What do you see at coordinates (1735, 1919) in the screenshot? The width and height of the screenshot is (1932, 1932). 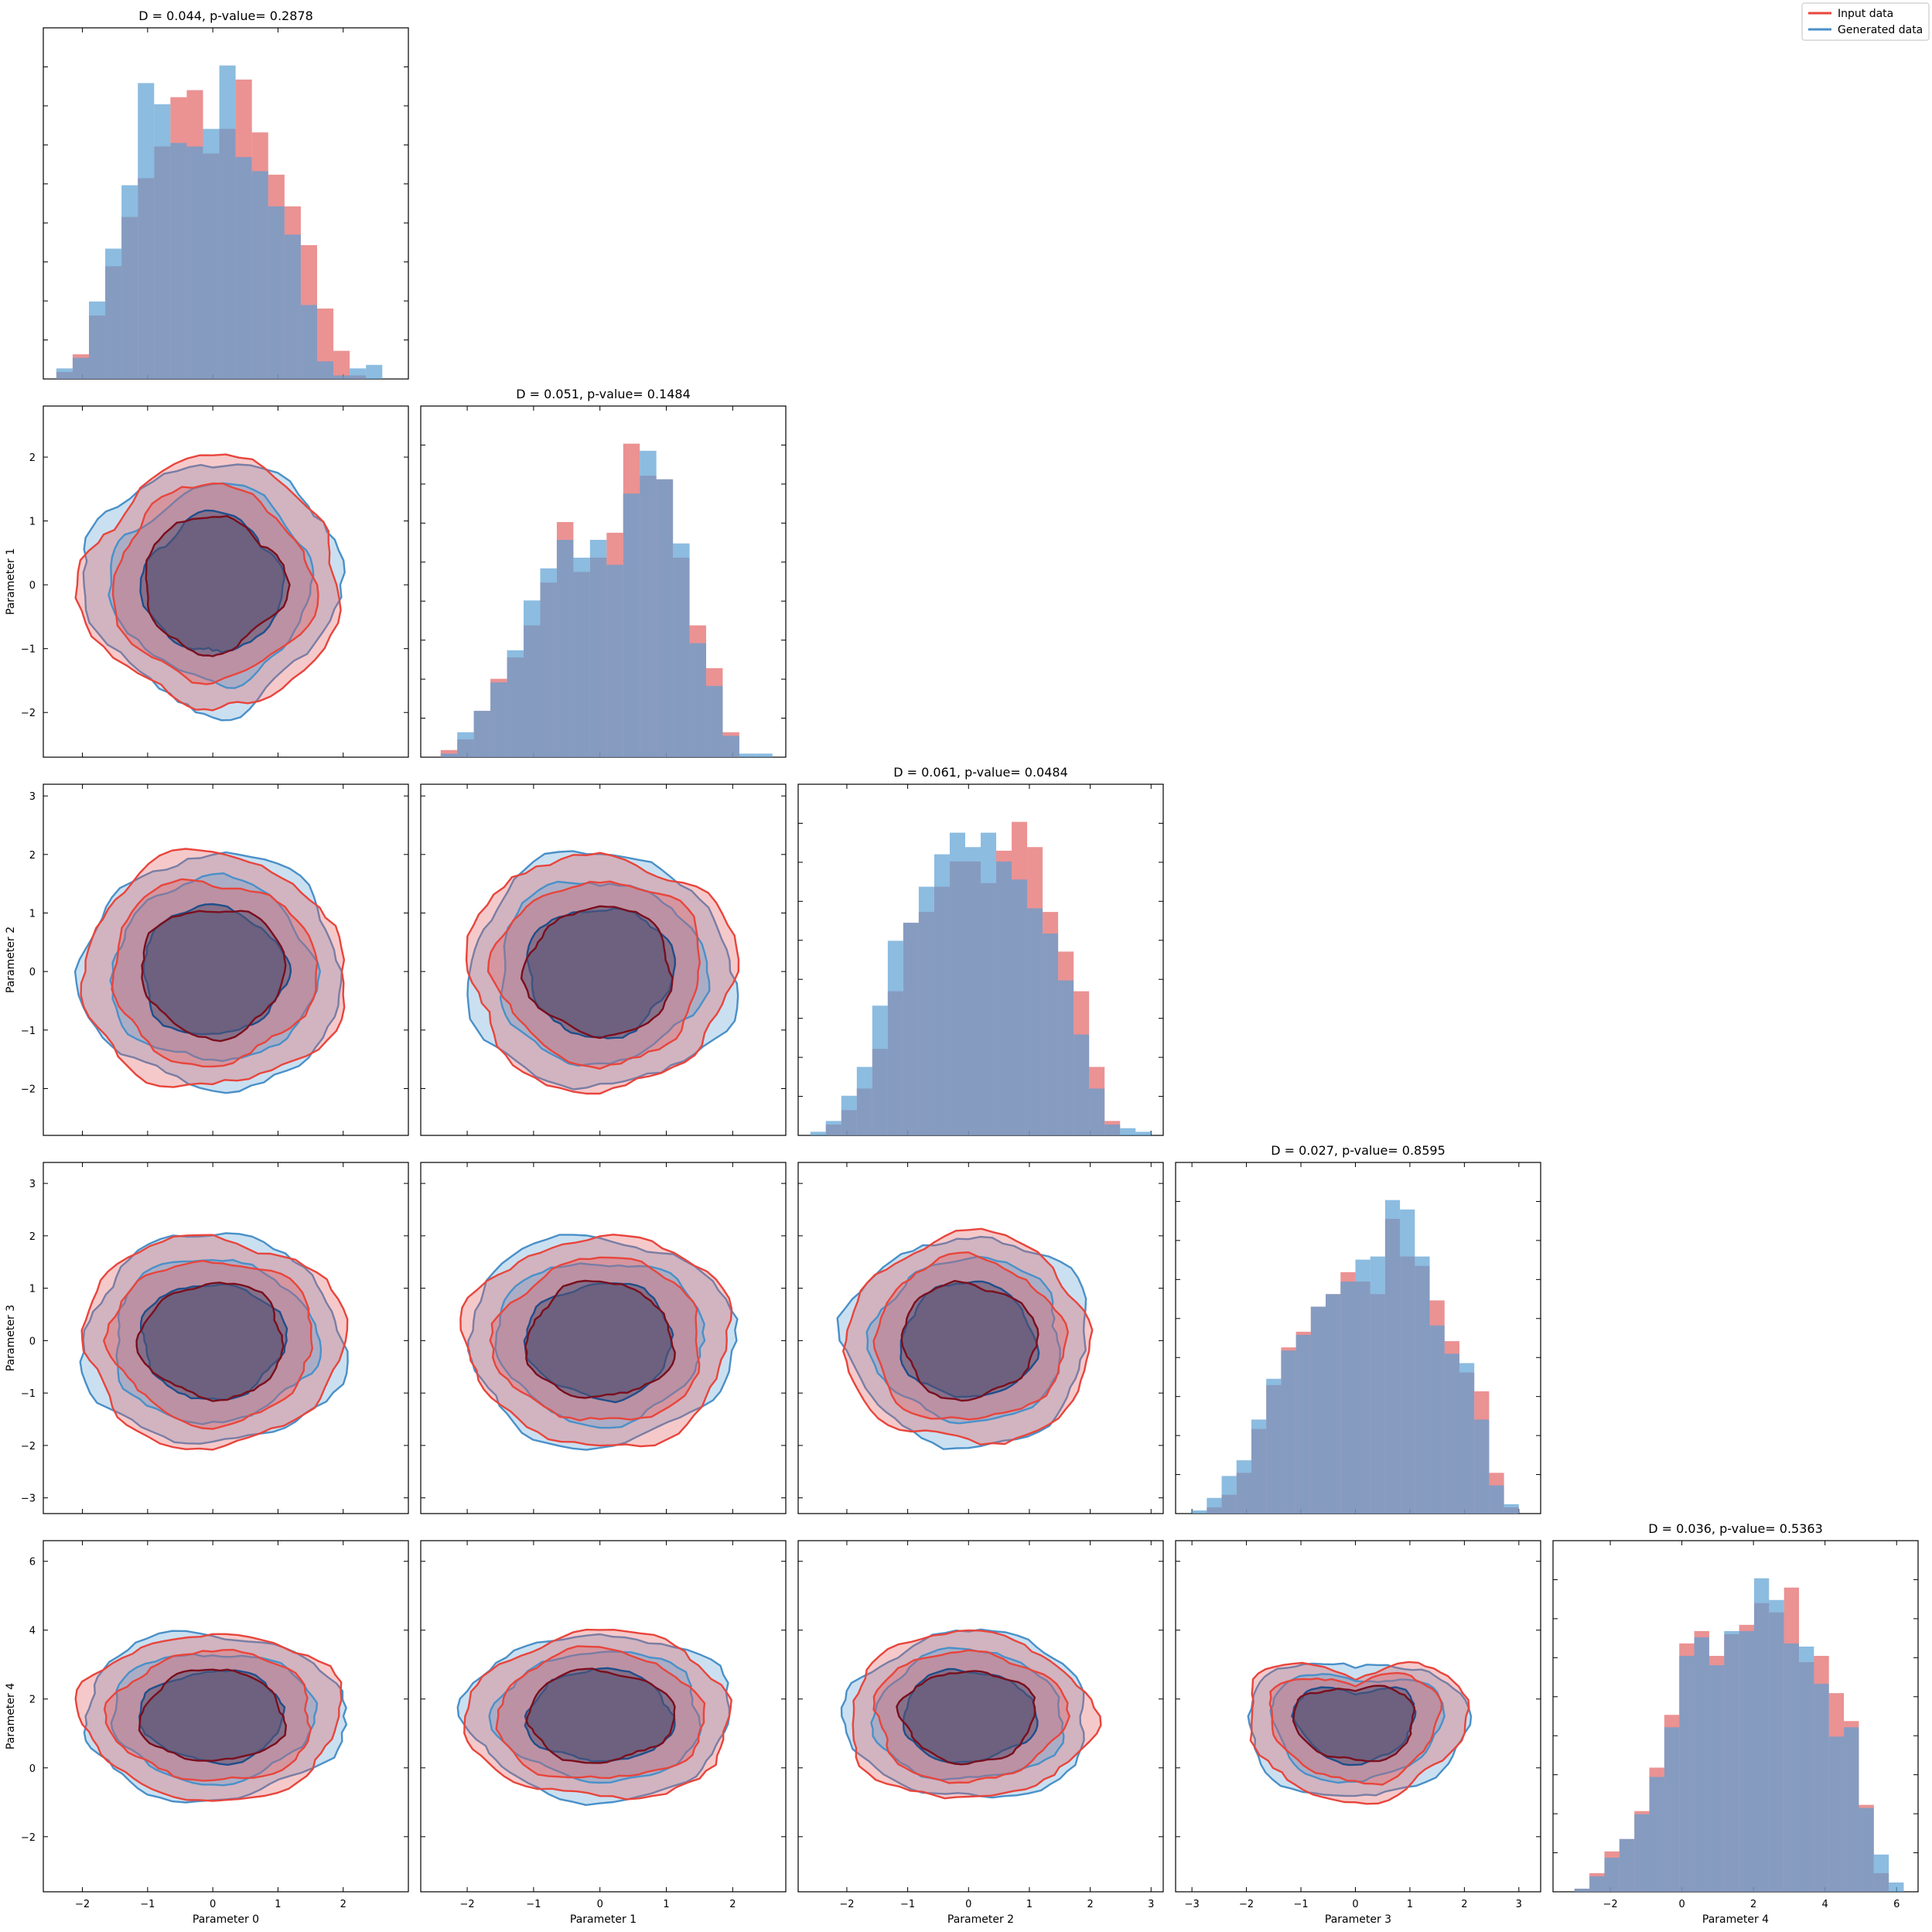 I see `x-axis-label: Parameter 4` at bounding box center [1735, 1919].